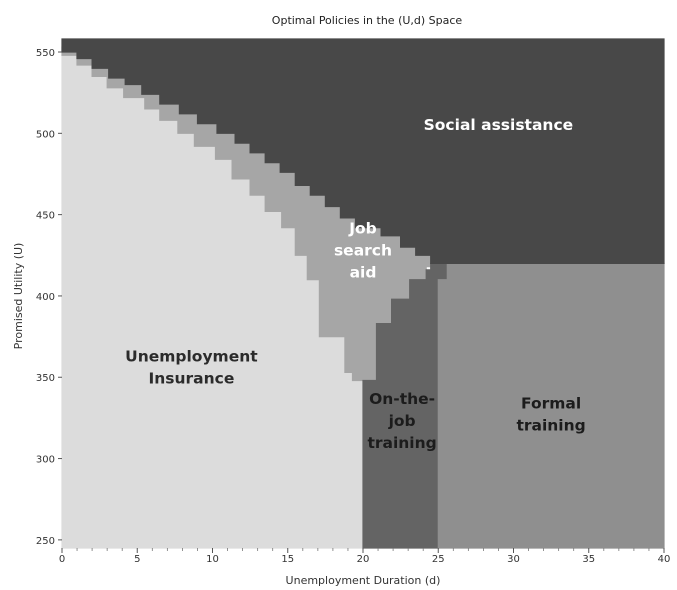 The width and height of the screenshot is (677, 590). I want to click on y-tick-label: 400, so click(45, 297).